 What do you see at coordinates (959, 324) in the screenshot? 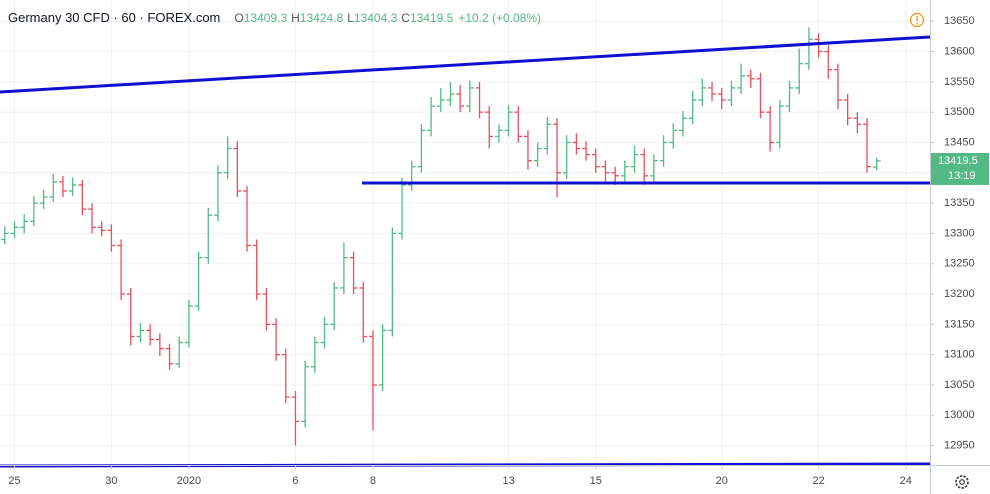
I see `y-tick-label: 13150` at bounding box center [959, 324].